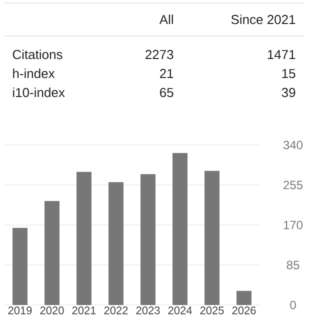 This screenshot has width=309, height=325. Describe the element at coordinates (167, 93) in the screenshot. I see `data-label: 65` at that location.